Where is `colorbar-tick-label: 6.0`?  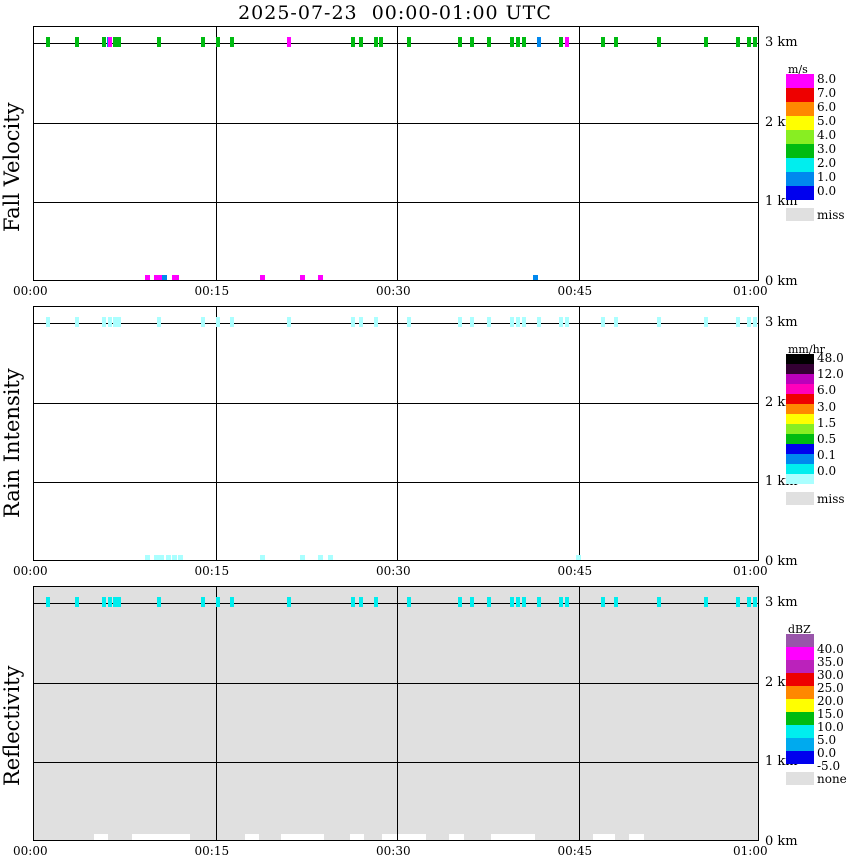
colorbar-tick-label: 6.0 is located at coordinates (827, 107).